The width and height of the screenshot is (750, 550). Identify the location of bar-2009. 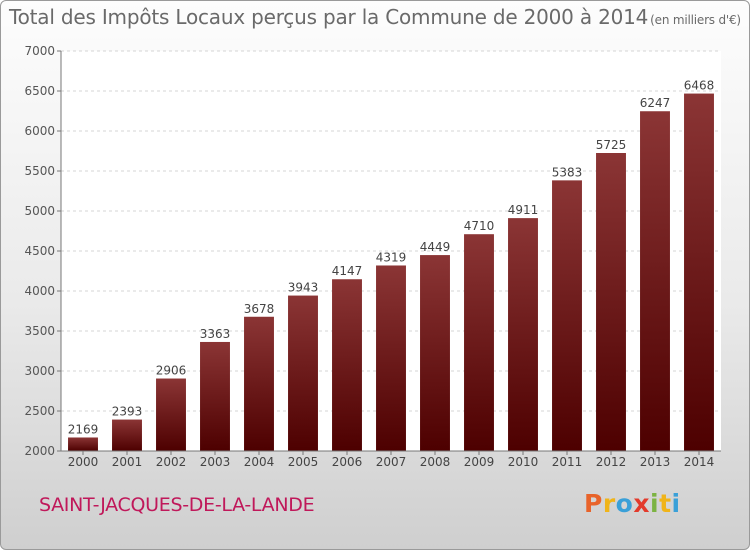
(479, 342).